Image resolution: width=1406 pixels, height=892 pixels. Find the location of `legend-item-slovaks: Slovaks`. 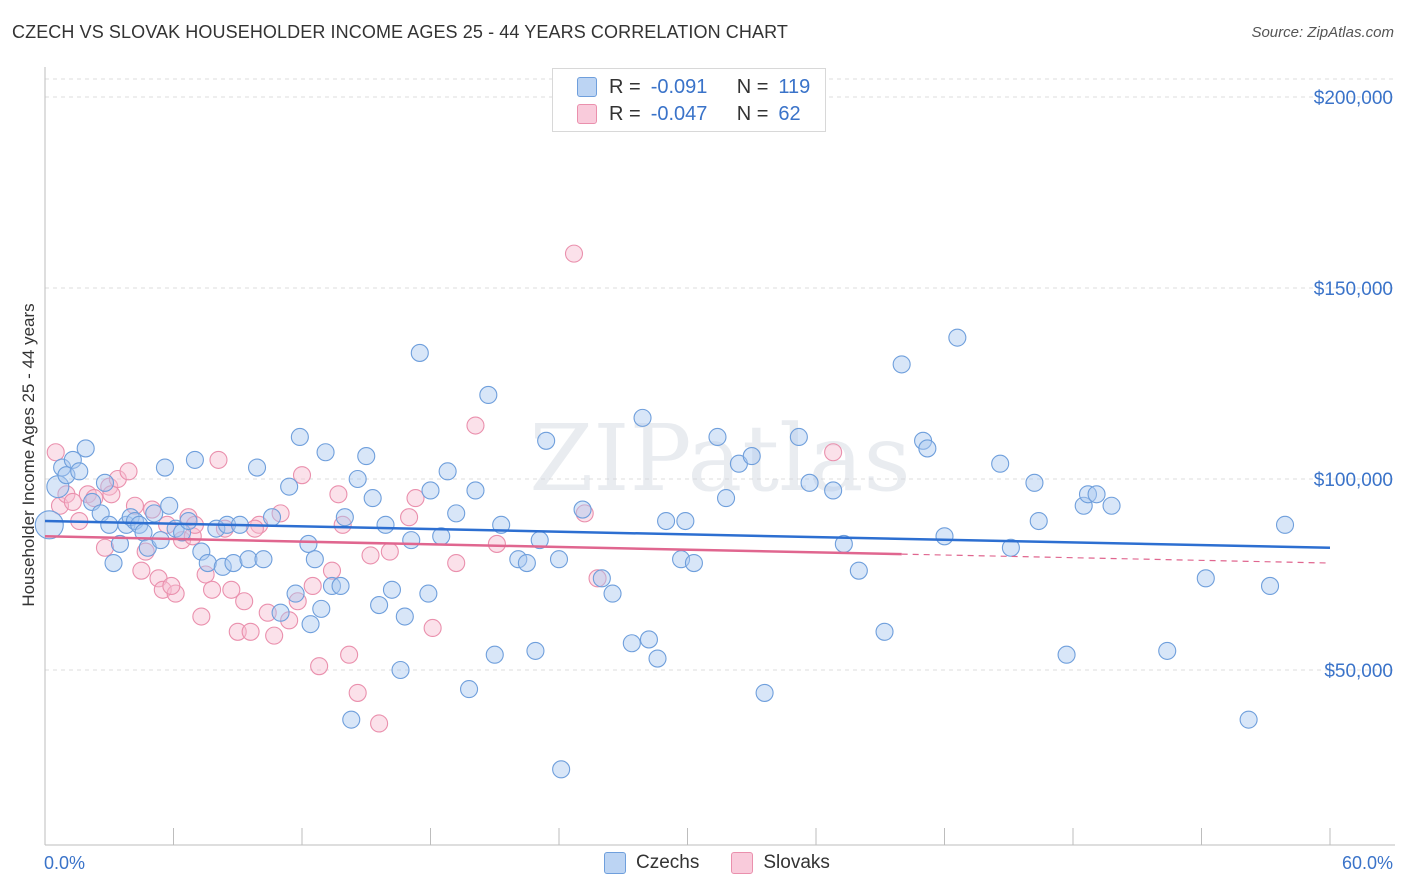

legend-item-slovaks: Slovaks is located at coordinates (780, 863).